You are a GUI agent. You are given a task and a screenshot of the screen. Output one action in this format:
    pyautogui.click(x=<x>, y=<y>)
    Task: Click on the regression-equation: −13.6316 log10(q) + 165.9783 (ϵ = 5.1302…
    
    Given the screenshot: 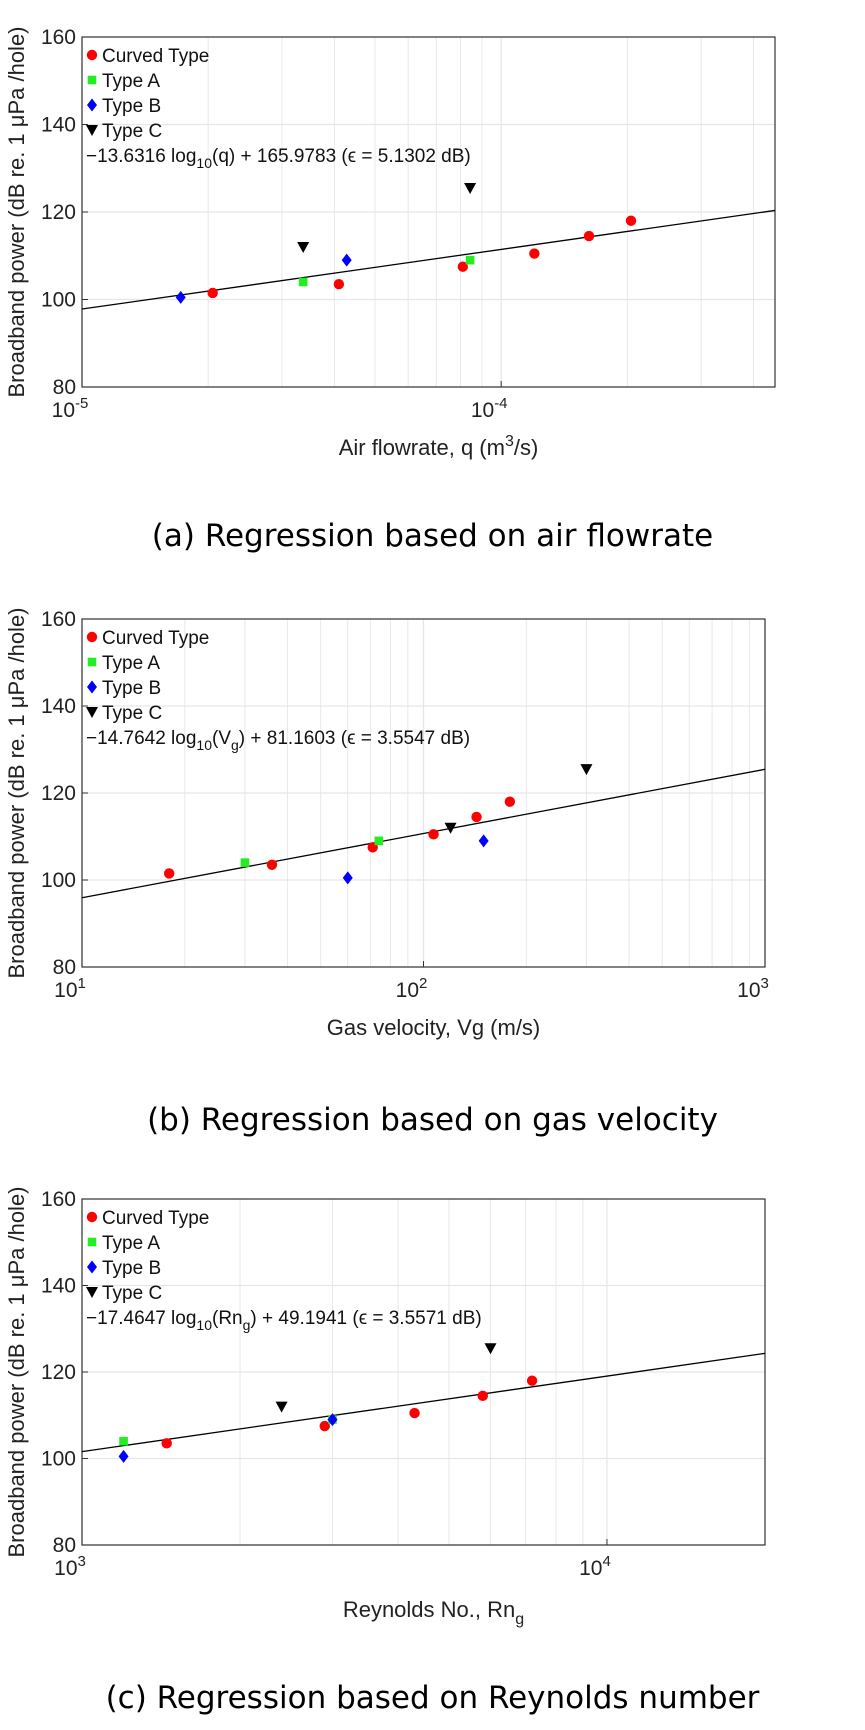 What is the action you would take?
    pyautogui.click(x=278, y=158)
    